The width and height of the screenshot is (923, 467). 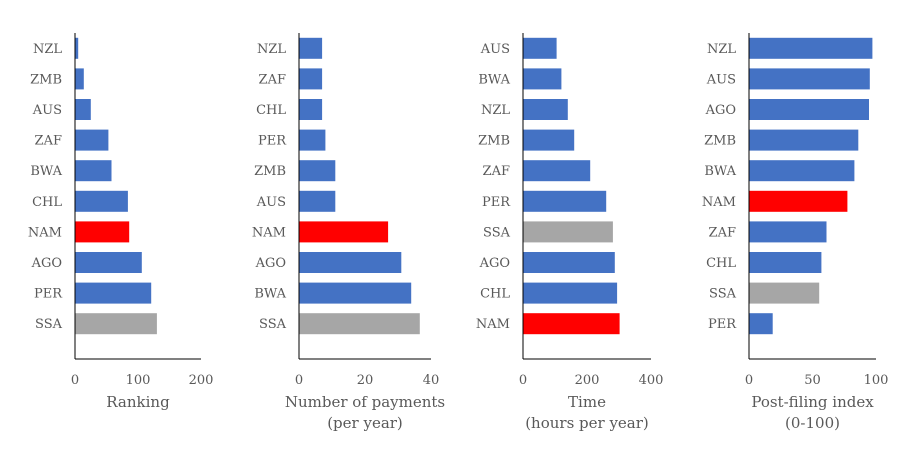 What do you see at coordinates (365, 423) in the screenshot?
I see `x-axis-title: (per year)` at bounding box center [365, 423].